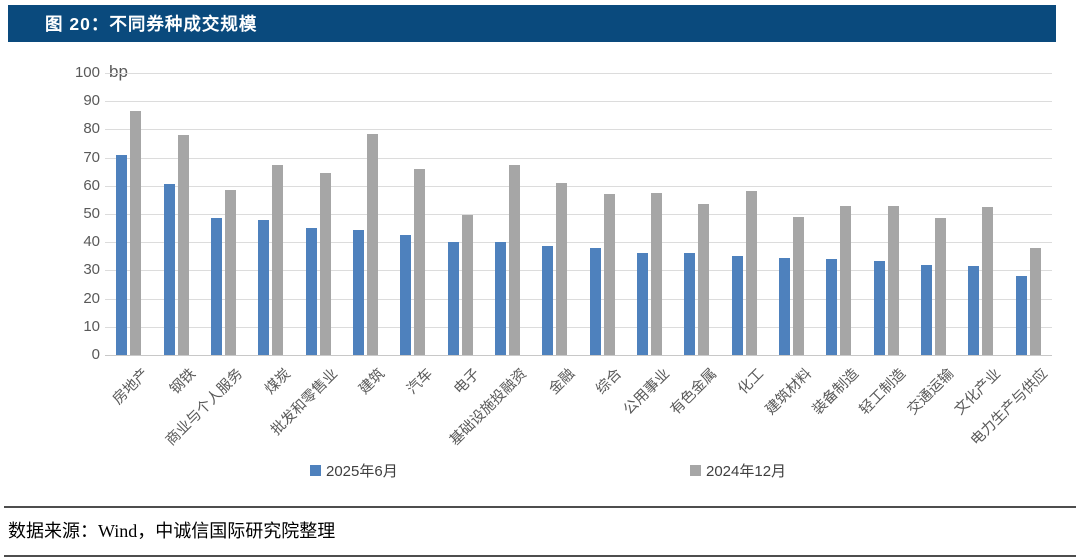 Image resolution: width=1080 pixels, height=560 pixels. What do you see at coordinates (91, 326) in the screenshot?
I see `y-tick-label: 10` at bounding box center [91, 326].